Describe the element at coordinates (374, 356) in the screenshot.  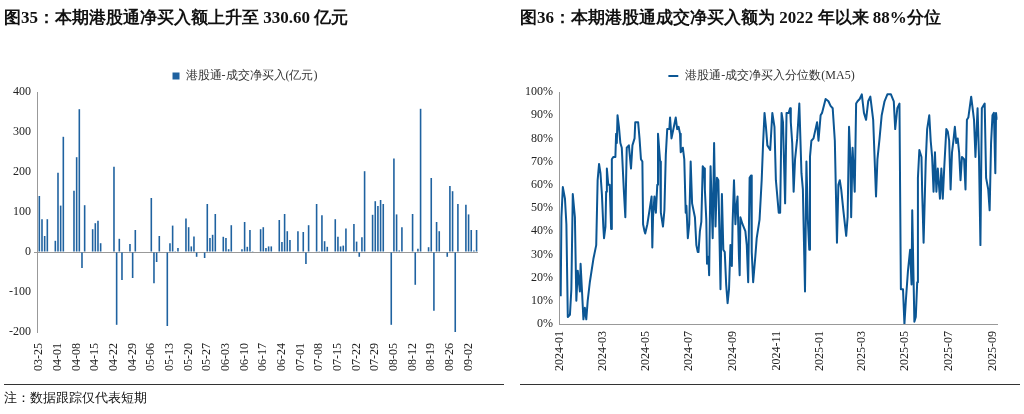
I see `x-tick-label: 07-29` at that location.